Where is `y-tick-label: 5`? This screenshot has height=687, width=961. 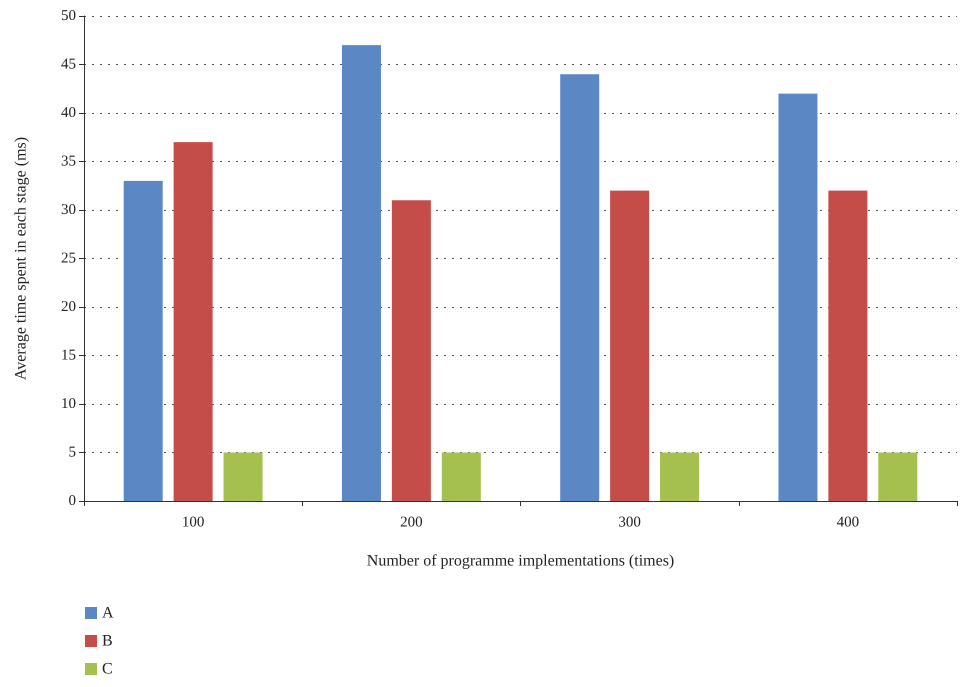 y-tick-label: 5 is located at coordinates (72, 452).